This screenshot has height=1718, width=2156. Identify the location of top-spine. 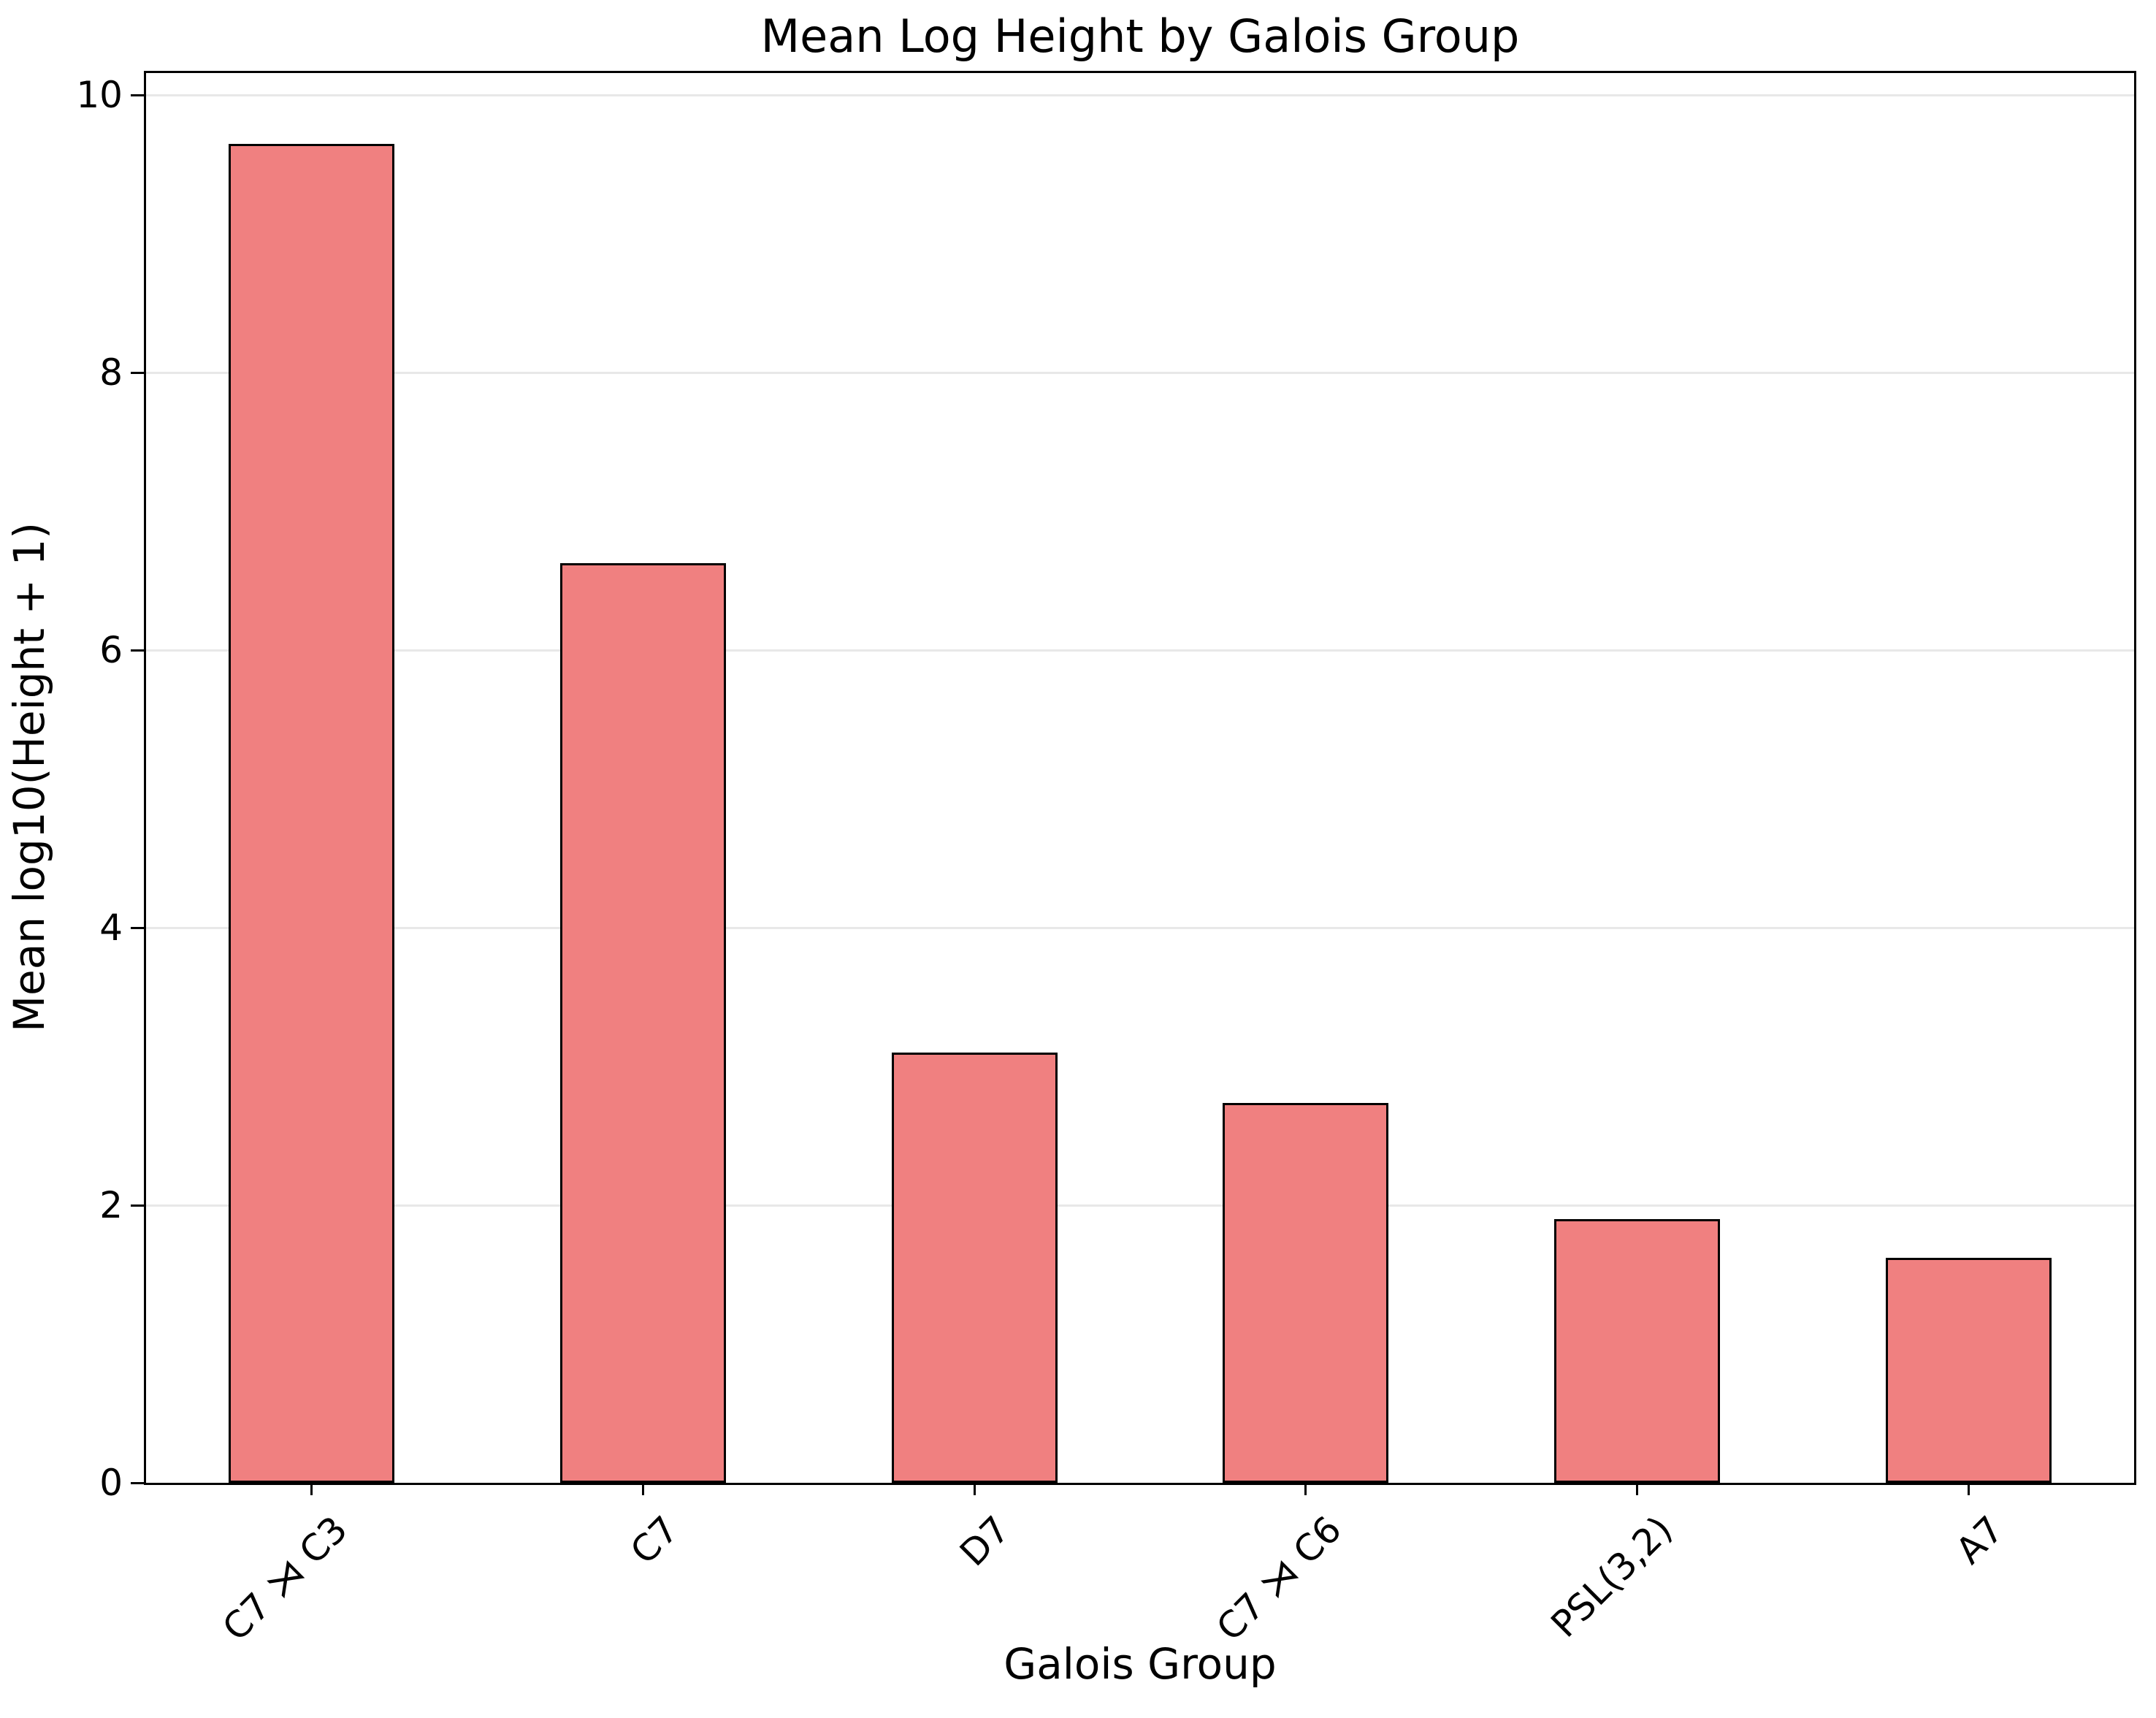
(1141, 72).